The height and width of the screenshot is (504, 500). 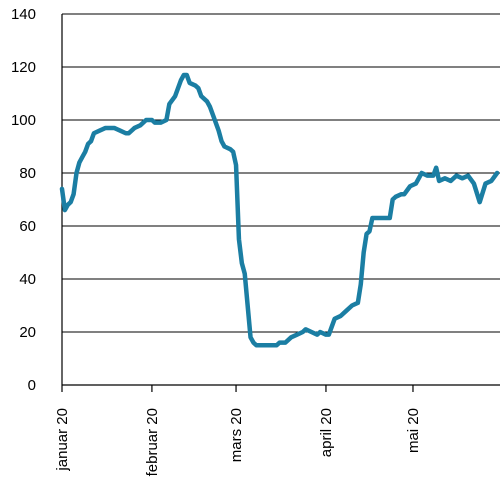 I want to click on y-tick-label: 120, so click(x=23, y=67).